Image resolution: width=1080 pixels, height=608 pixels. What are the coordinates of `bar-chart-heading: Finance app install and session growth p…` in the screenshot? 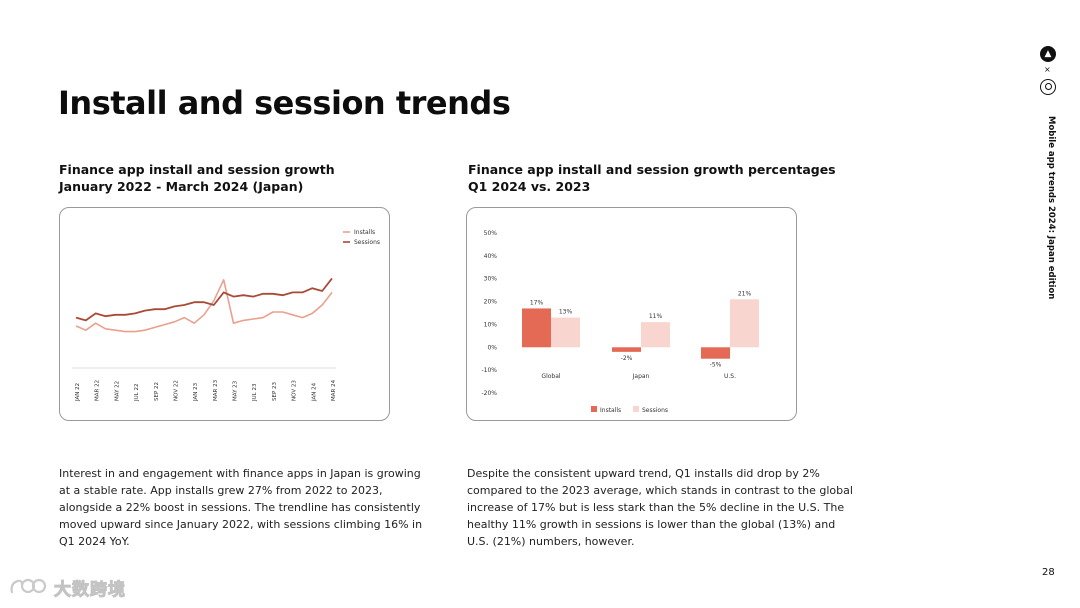 It's located at (652, 178).